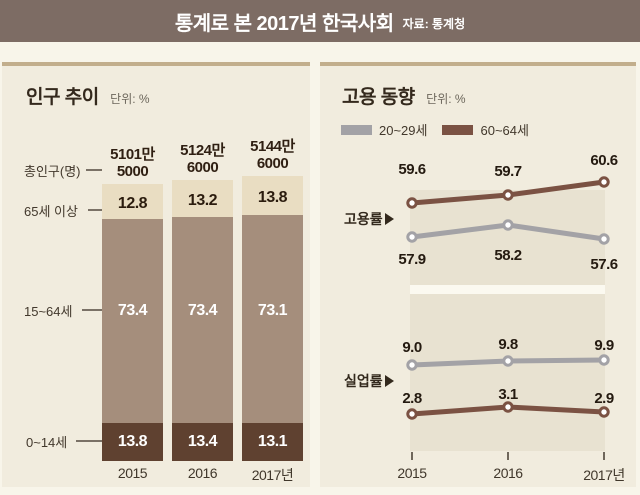 The width and height of the screenshot is (640, 495). I want to click on header-bar: 통계로 본 2017년 한국사회 자료: 통계청, so click(320, 21).